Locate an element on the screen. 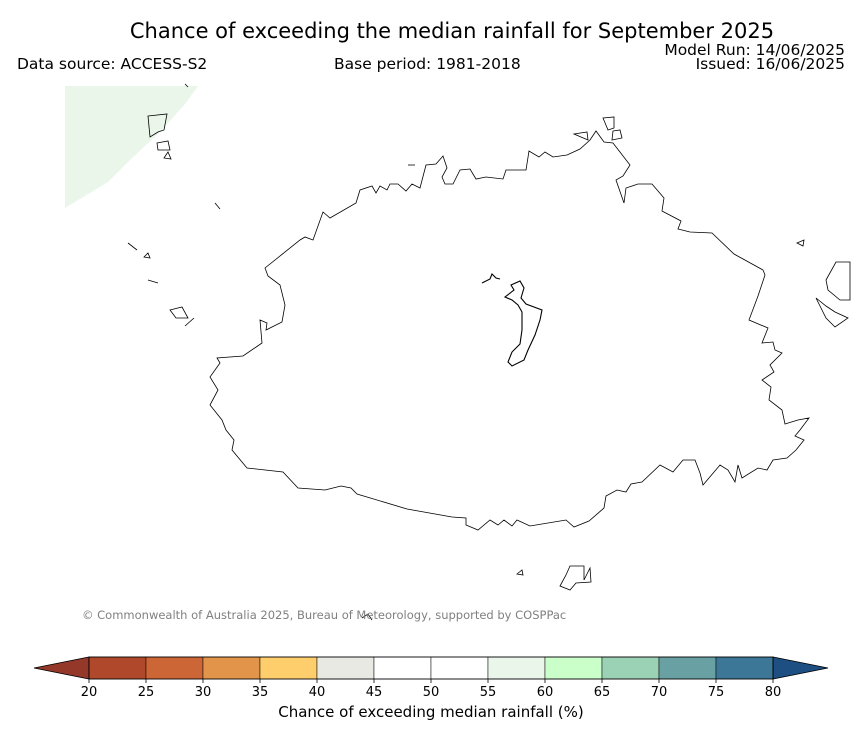  colorbar-tick-label: 40 is located at coordinates (317, 692).